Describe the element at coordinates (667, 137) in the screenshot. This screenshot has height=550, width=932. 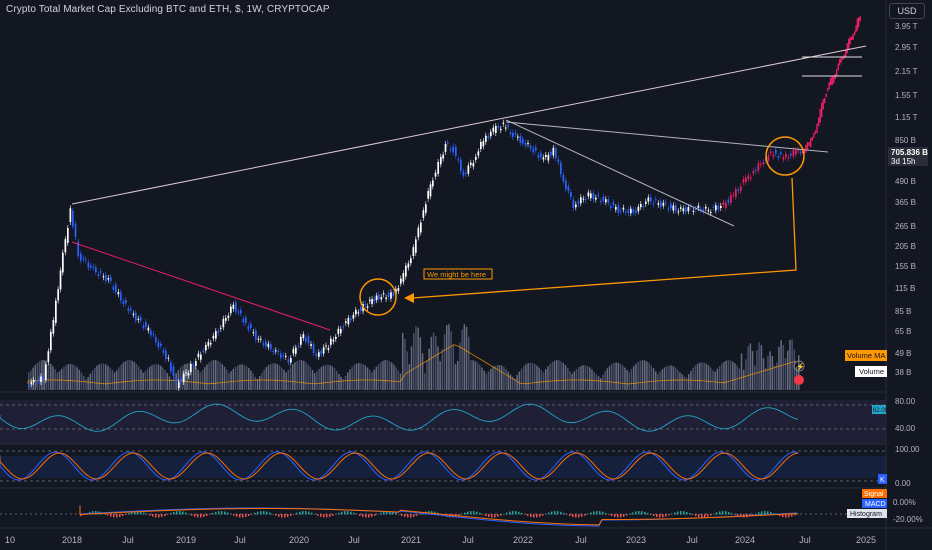
I see `upper-triangle-line` at that location.